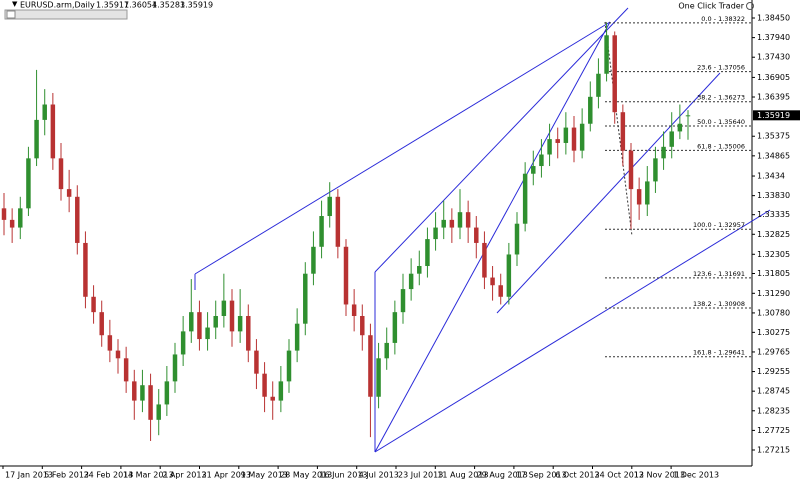 The image size is (800, 481). Describe the element at coordinates (577, 475) in the screenshot. I see `x-tick-label: 6 Oct 2013` at that location.